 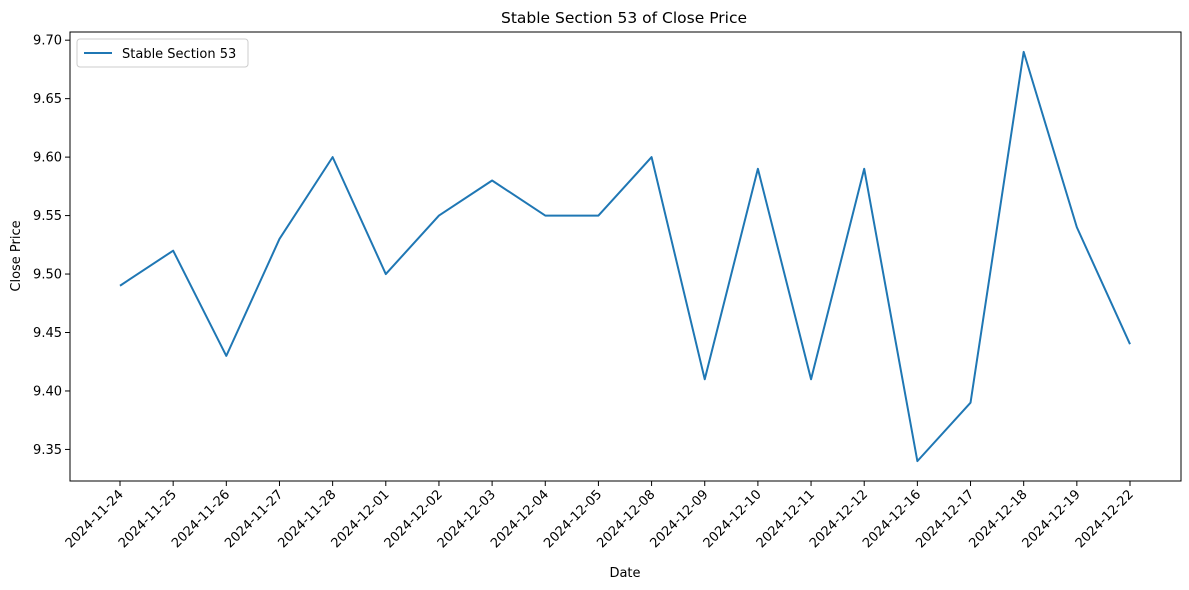 I want to click on y-tick-label: 9.70, so click(x=47, y=41).